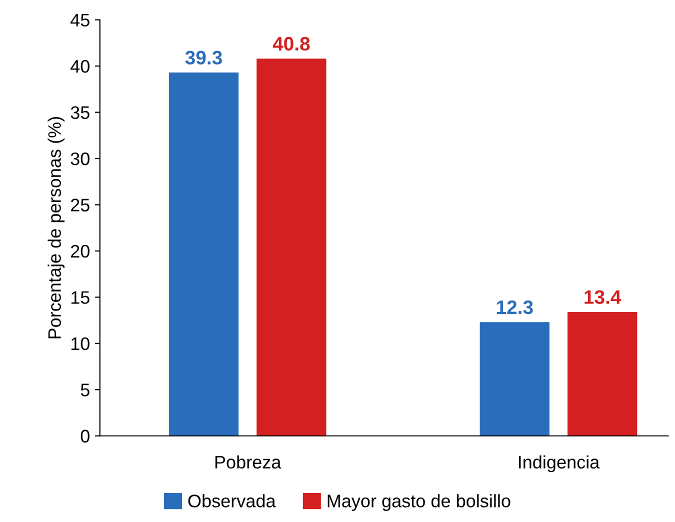 This screenshot has width=675, height=522. I want to click on data-label: 40.8, so click(291, 43).